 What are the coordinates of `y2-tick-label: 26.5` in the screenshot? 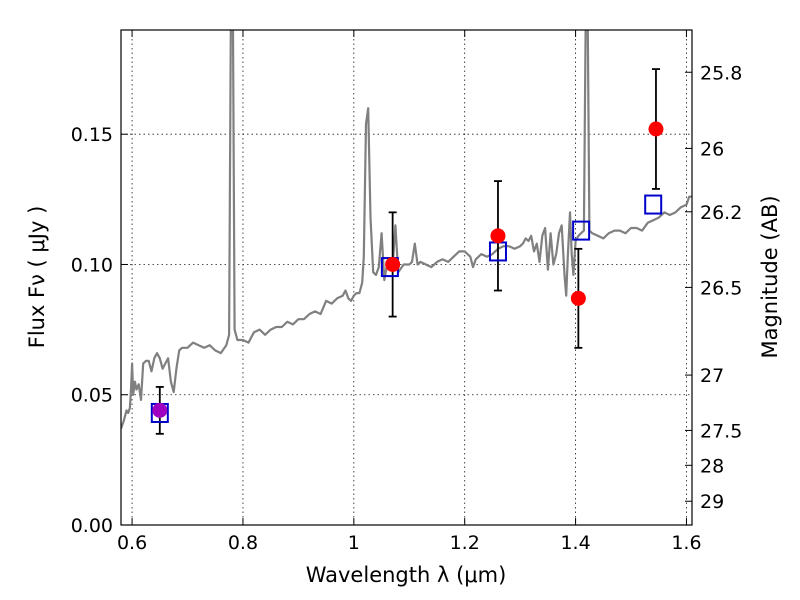 It's located at (721, 288).